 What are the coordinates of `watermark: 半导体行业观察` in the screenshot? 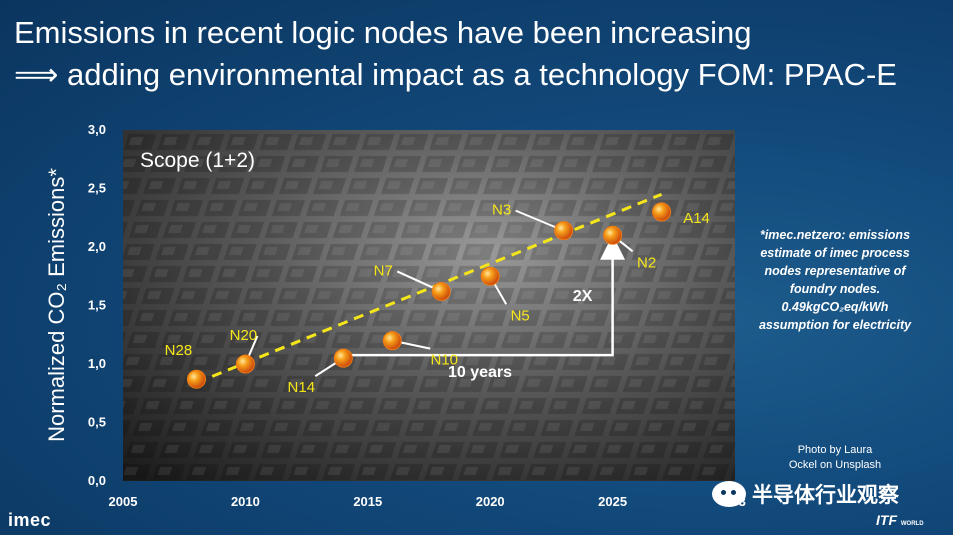 It's located at (805, 494).